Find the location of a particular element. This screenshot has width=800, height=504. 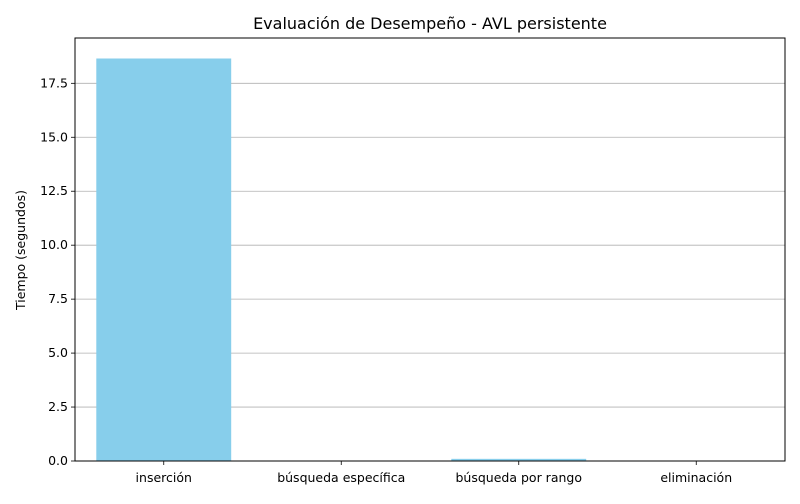

y-tick-label: 17.5 is located at coordinates (54, 82).